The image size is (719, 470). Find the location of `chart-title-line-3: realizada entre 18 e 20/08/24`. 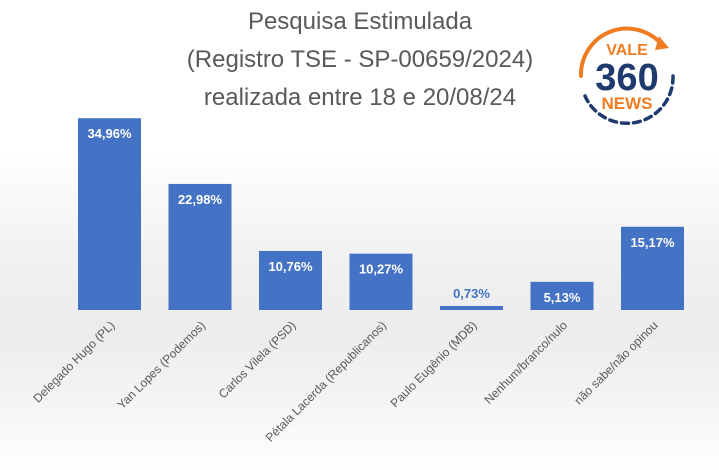

chart-title-line-3: realizada entre 18 e 20/08/24 is located at coordinates (360, 97).